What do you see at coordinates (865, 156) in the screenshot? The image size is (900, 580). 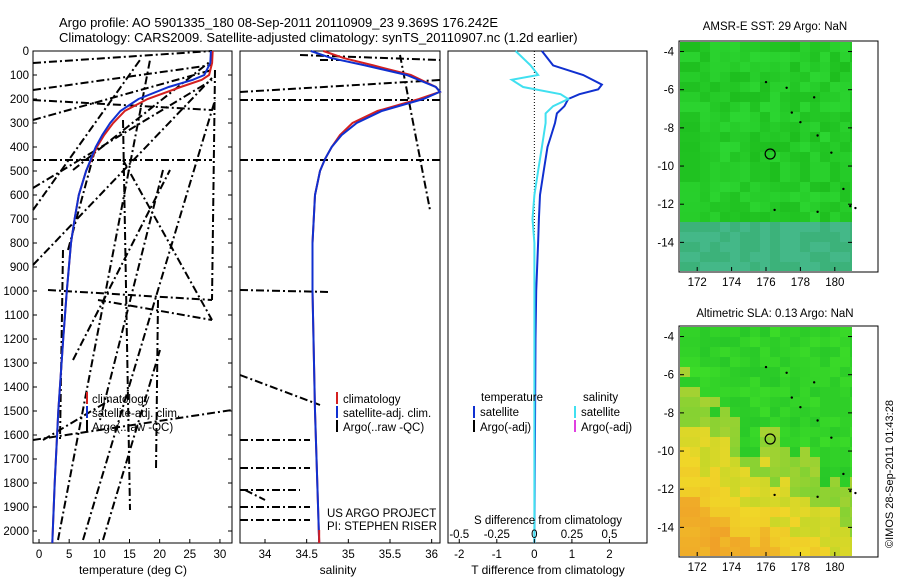 I see `sst-nodata-strip` at bounding box center [865, 156].